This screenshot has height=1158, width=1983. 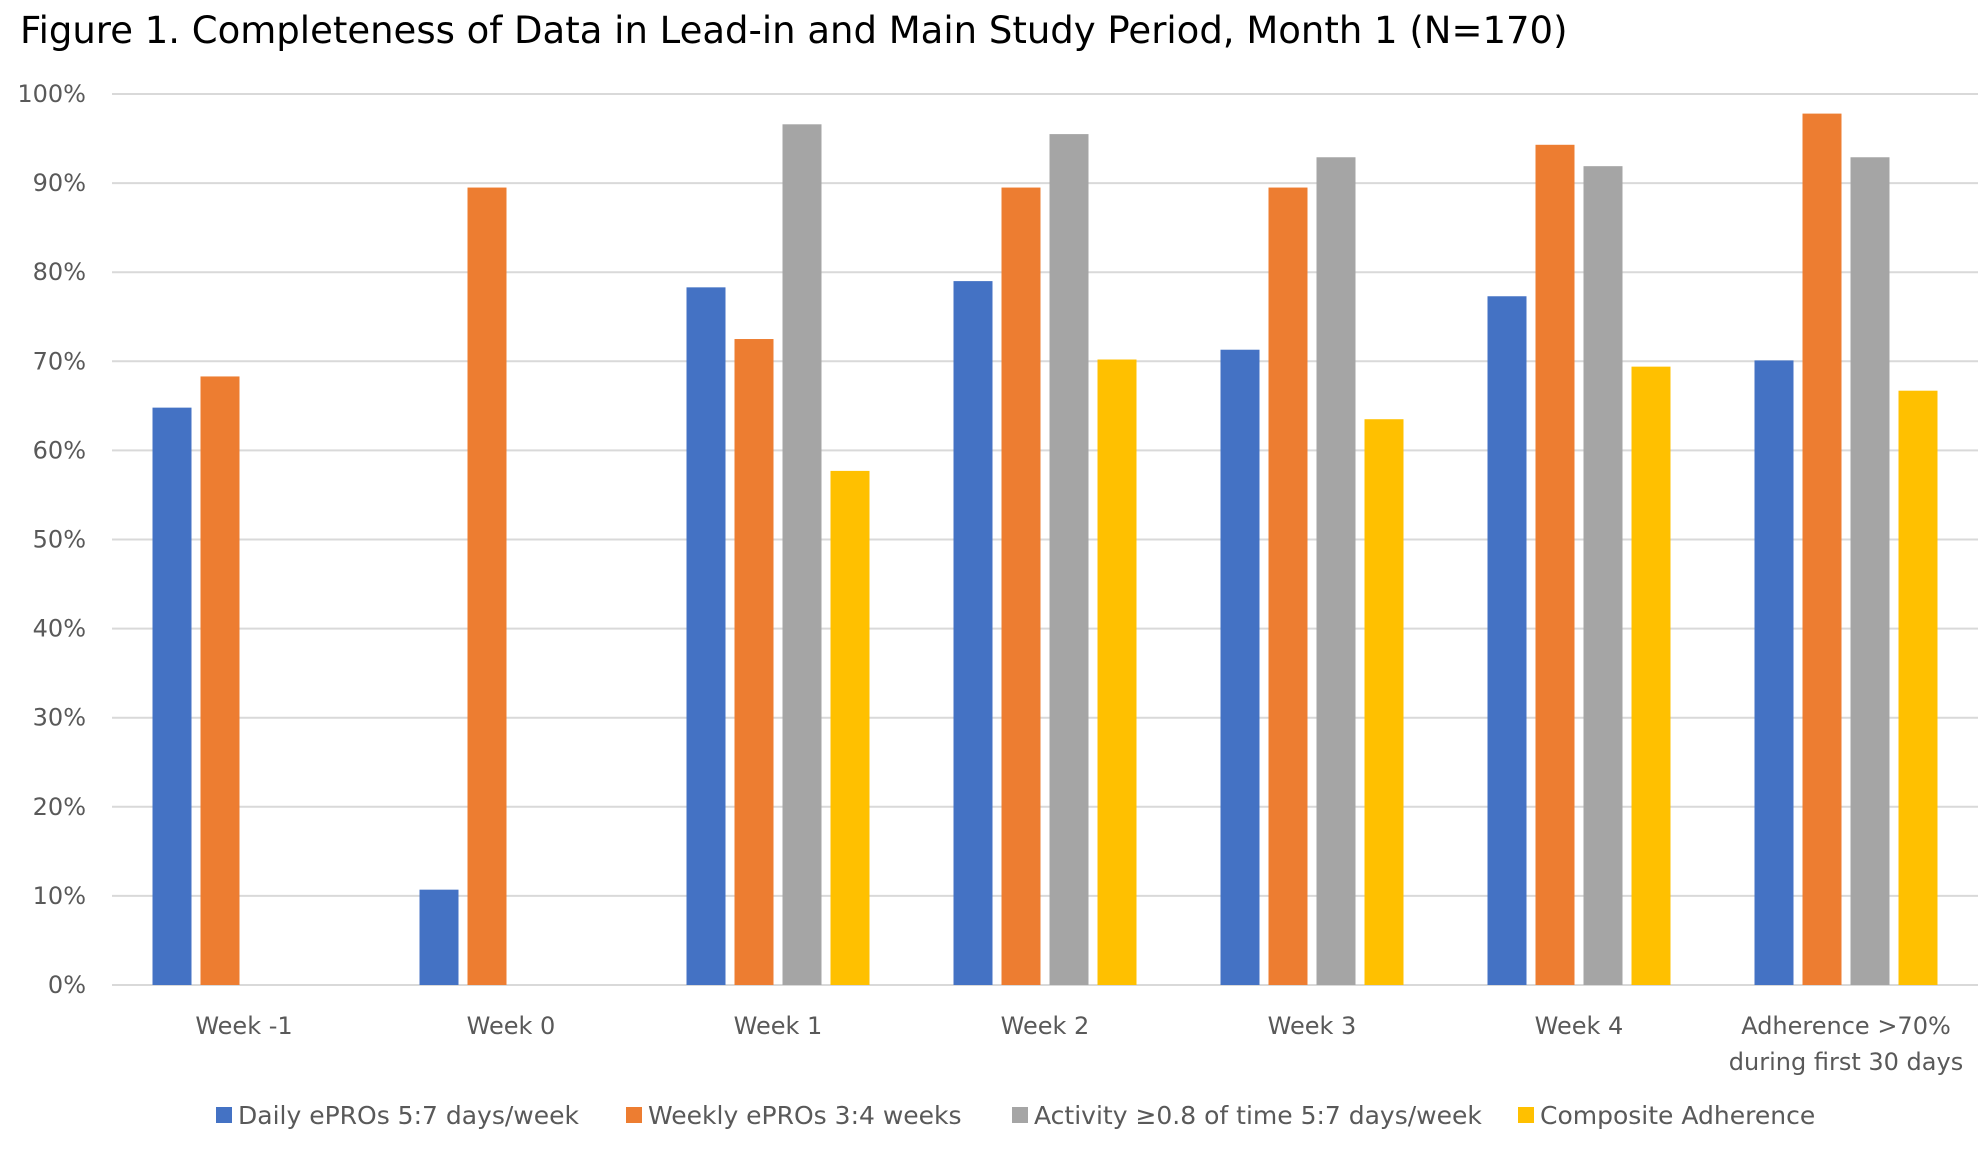 What do you see at coordinates (243, 1026) in the screenshot?
I see `x-category-label: Week -1` at bounding box center [243, 1026].